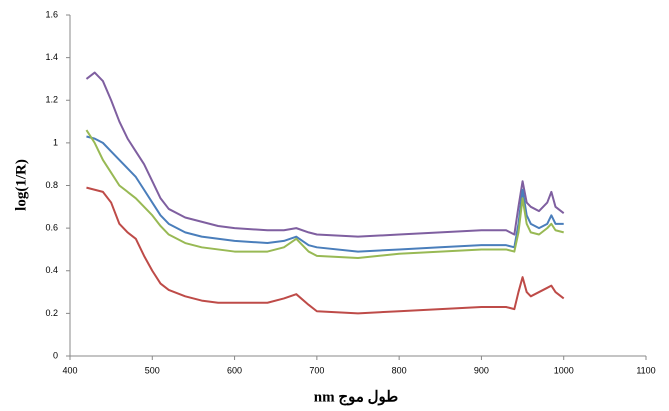 The width and height of the screenshot is (669, 411). Describe the element at coordinates (152, 370) in the screenshot. I see `x-tick-label: 500` at that location.